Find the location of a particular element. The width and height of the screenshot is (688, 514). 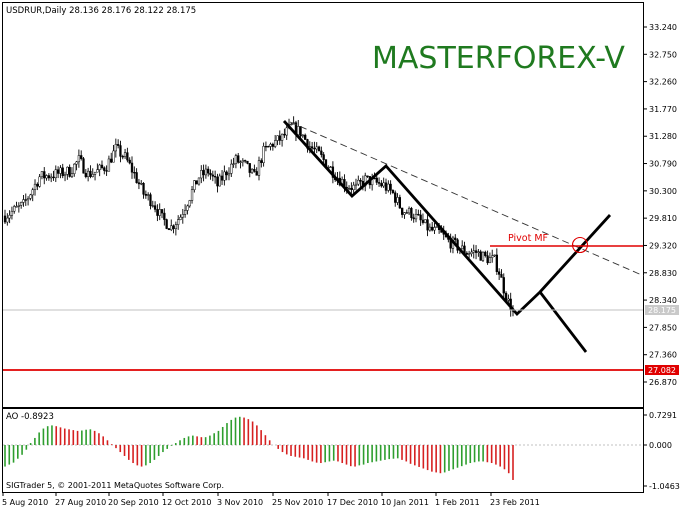

x-tick-label: 27 Aug 2010 is located at coordinates (80, 502).